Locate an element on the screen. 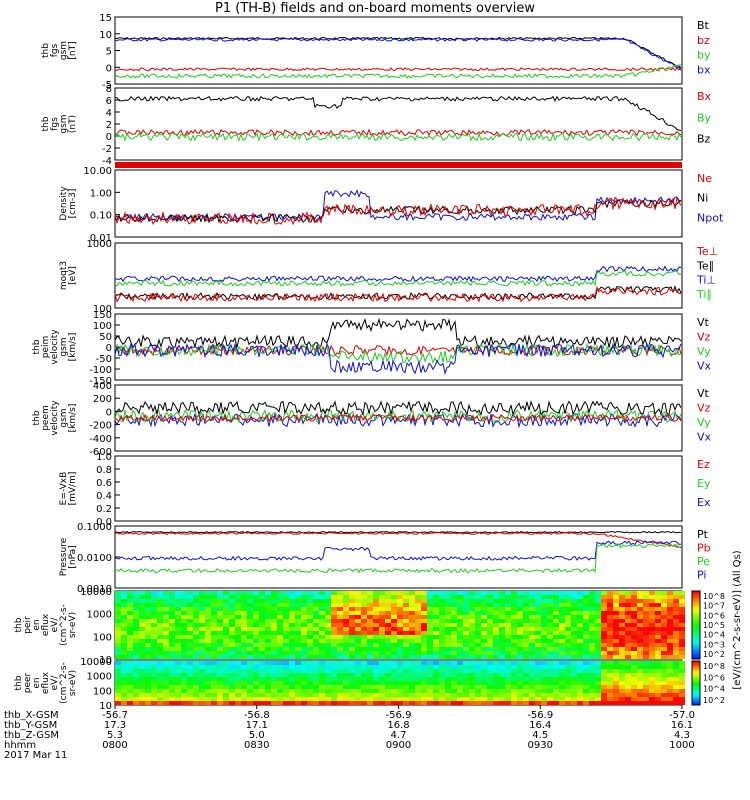 This screenshot has height=800, width=750. legend-peim-v-3: Vx is located at coordinates (704, 366).